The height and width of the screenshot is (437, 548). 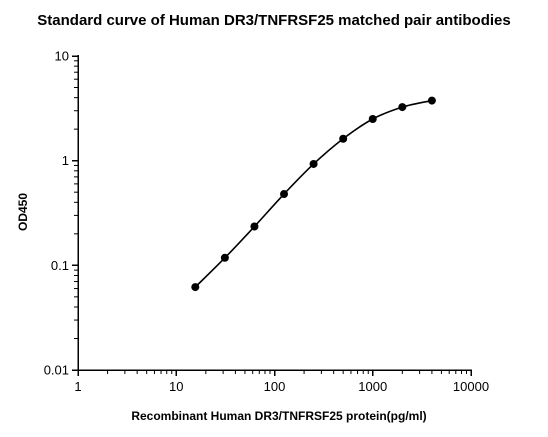 What do you see at coordinates (77, 386) in the screenshot?
I see `x-tick-label: 1` at bounding box center [77, 386].